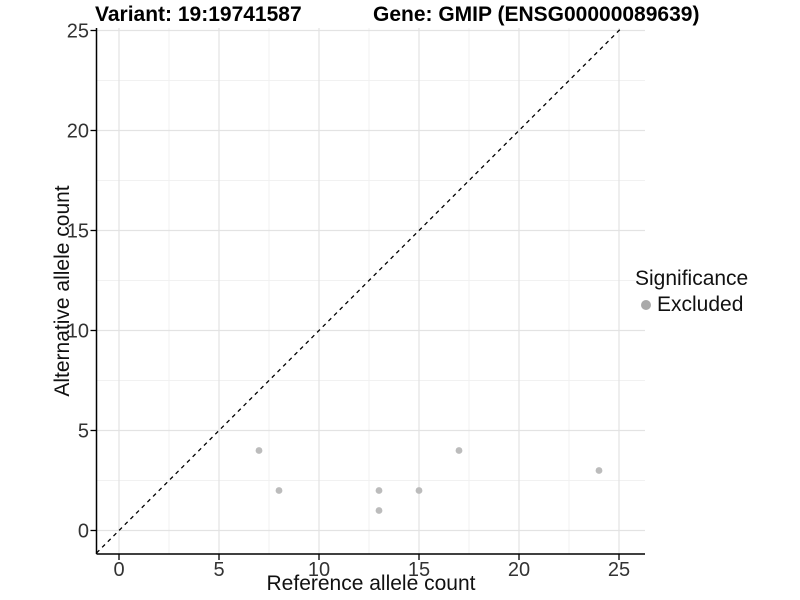  What do you see at coordinates (519, 570) in the screenshot?
I see `x-tick-label: 20` at bounding box center [519, 570].